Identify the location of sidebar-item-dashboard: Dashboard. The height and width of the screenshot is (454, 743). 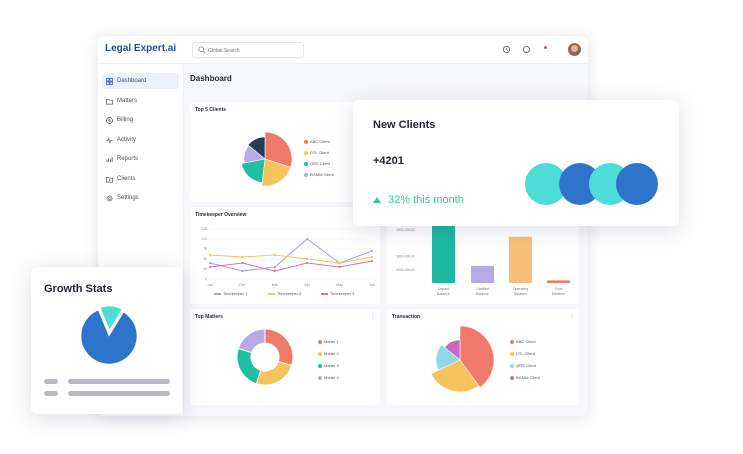
(140, 81).